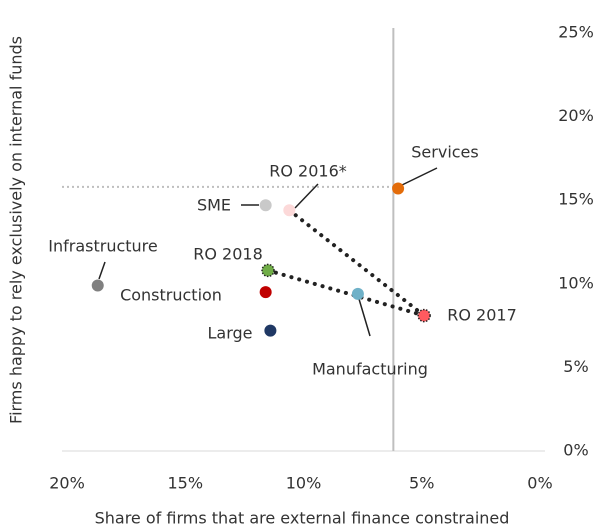 This screenshot has height=529, width=604. What do you see at coordinates (576, 115) in the screenshot?
I see `y-tick-label: 20%` at bounding box center [576, 115].